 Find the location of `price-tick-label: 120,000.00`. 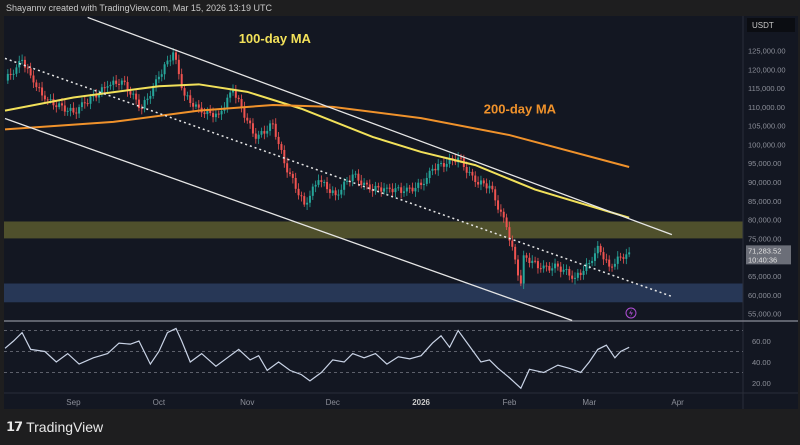

price-tick-label: 120,000.00 is located at coordinates (767, 69).